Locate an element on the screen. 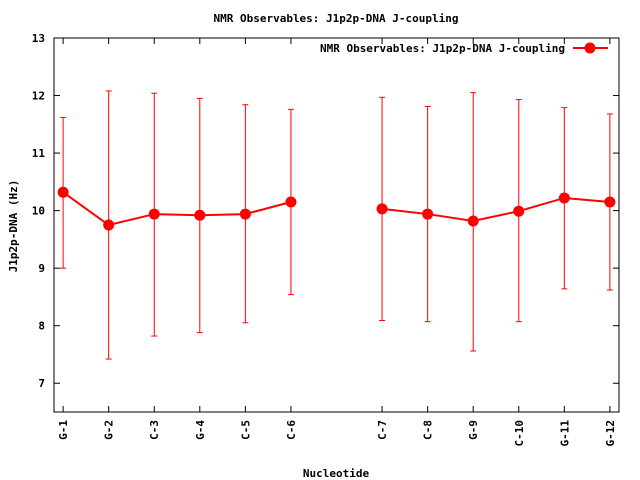 The width and height of the screenshot is (640, 480). x-tick-label: C-10 is located at coordinates (519, 433).